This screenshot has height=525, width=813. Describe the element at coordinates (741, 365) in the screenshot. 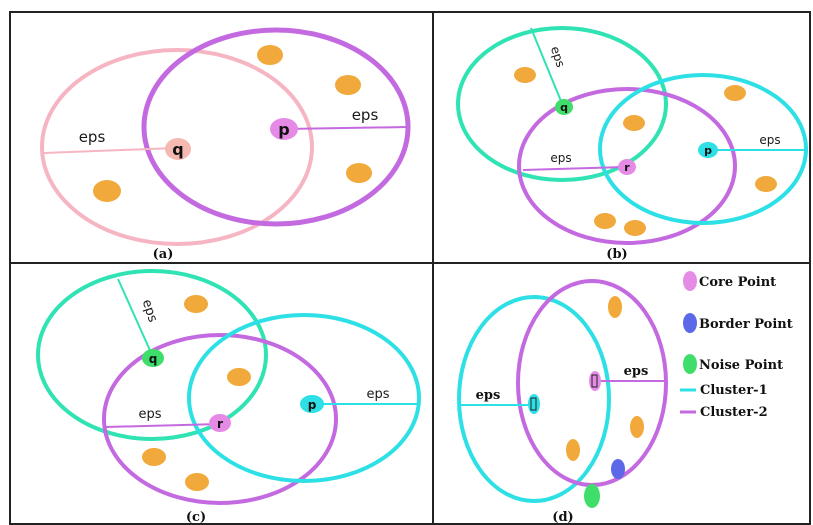

I see `legend-noise-label: Noise Point` at that location.